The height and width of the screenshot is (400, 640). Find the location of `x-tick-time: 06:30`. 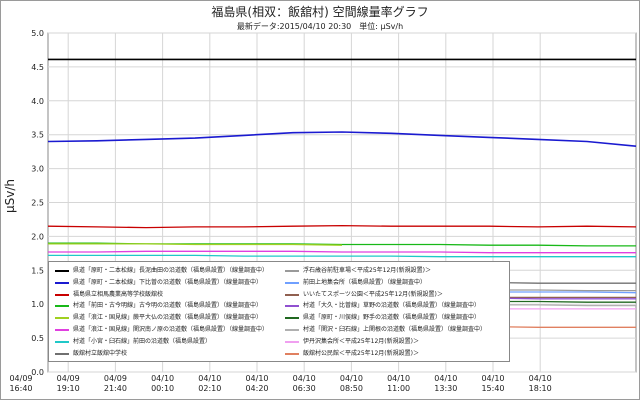

x-tick-time: 06:30 is located at coordinates (304, 388).